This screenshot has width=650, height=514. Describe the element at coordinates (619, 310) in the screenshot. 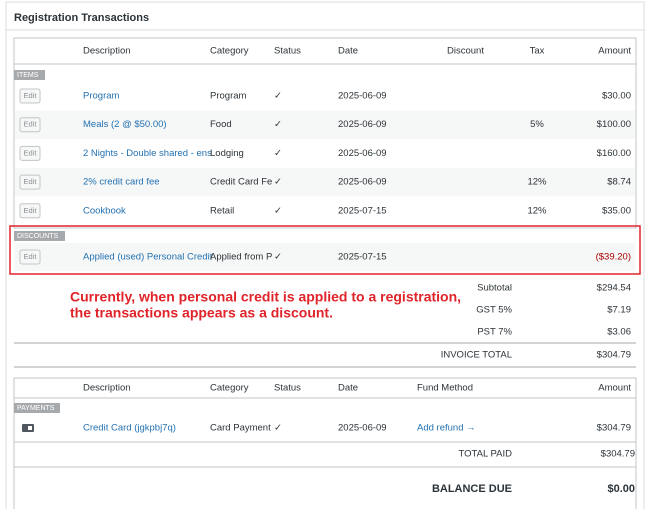

I see `total-value: $7.19` at that location.